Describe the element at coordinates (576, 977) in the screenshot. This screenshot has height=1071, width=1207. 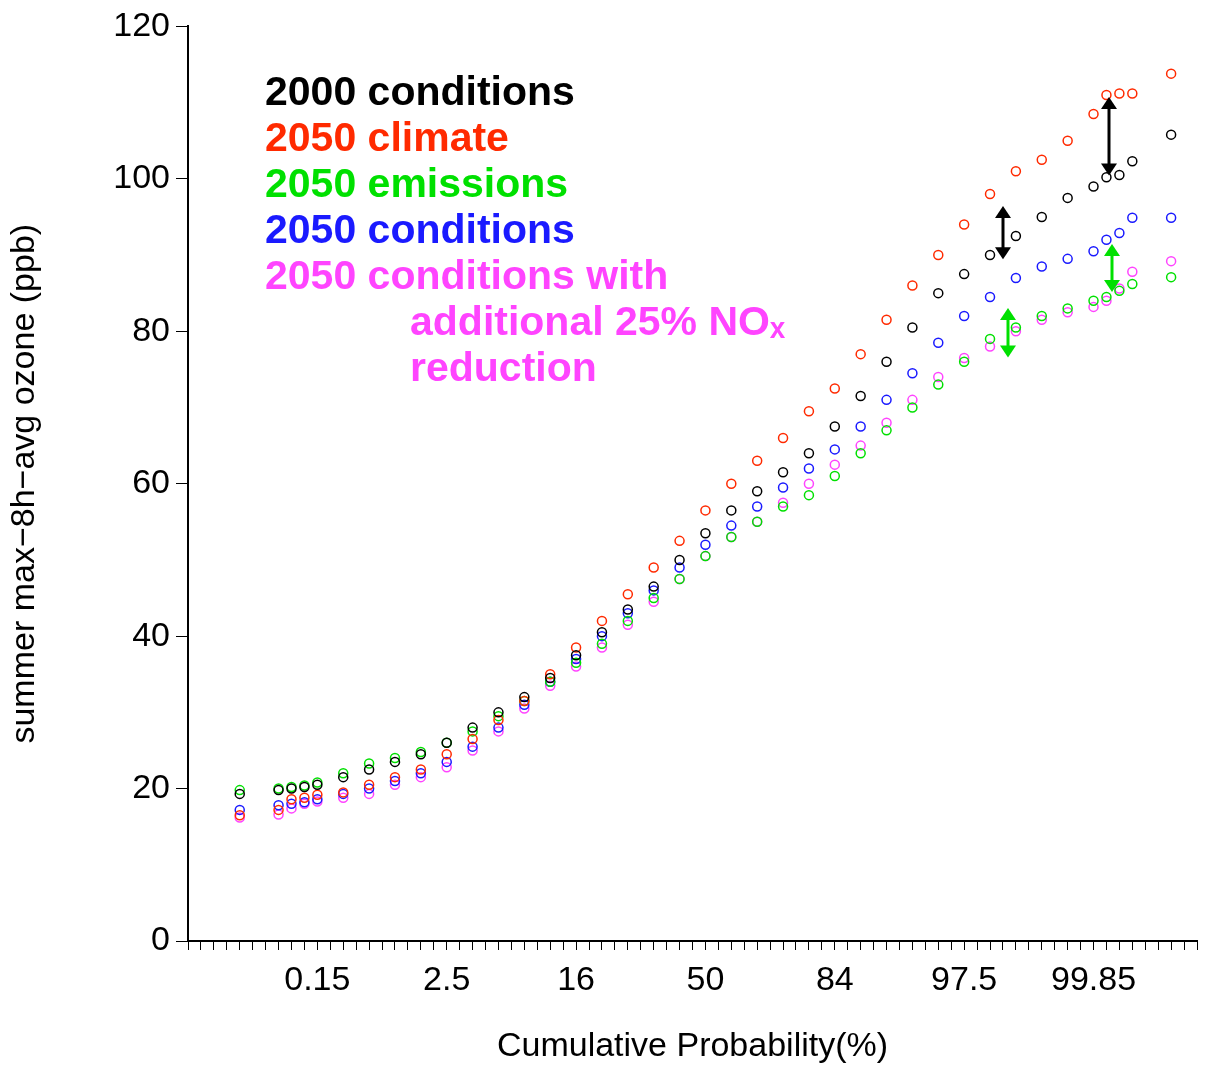
I see `x-tick-label: 16` at that location.